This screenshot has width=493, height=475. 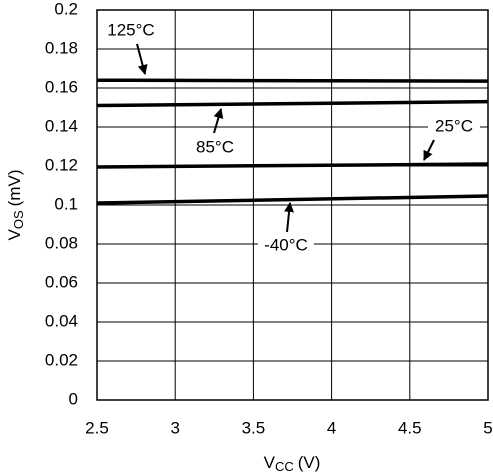 I want to click on y-tick-label: 0.04, so click(x=61, y=320).